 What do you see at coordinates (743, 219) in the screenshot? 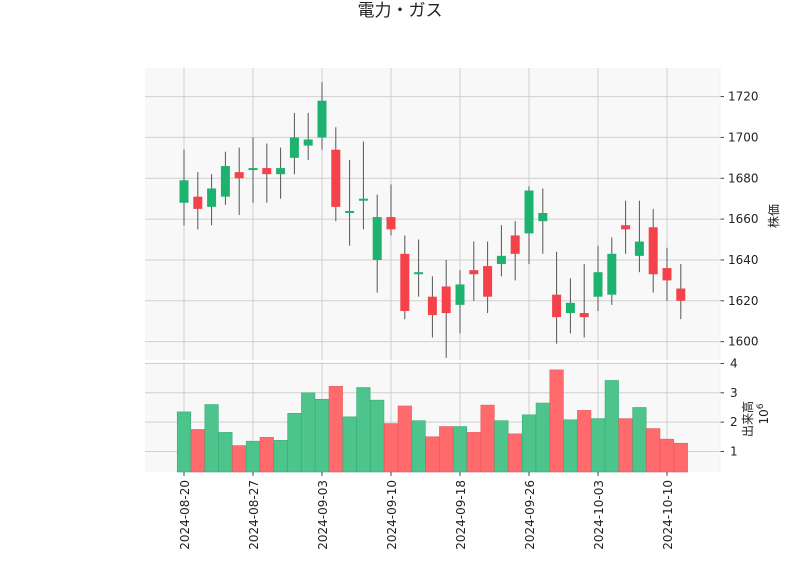
I see `price-tick-label: 1660` at bounding box center [743, 219].